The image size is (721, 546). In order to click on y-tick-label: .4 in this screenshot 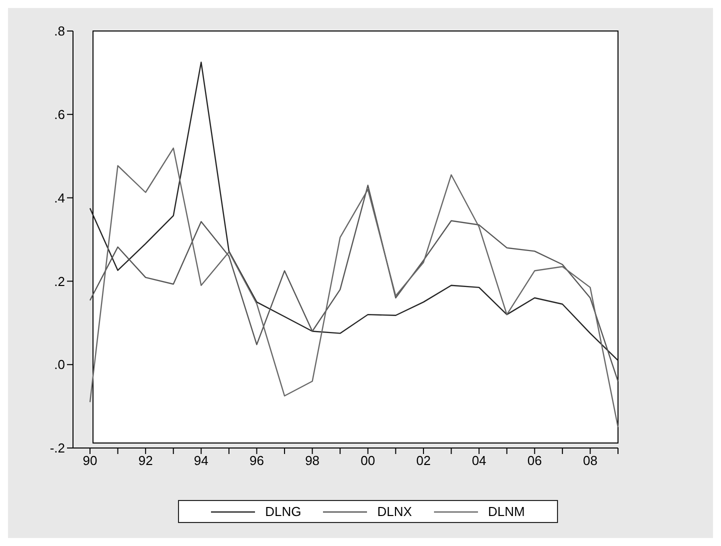, I will do `click(59, 198)`.